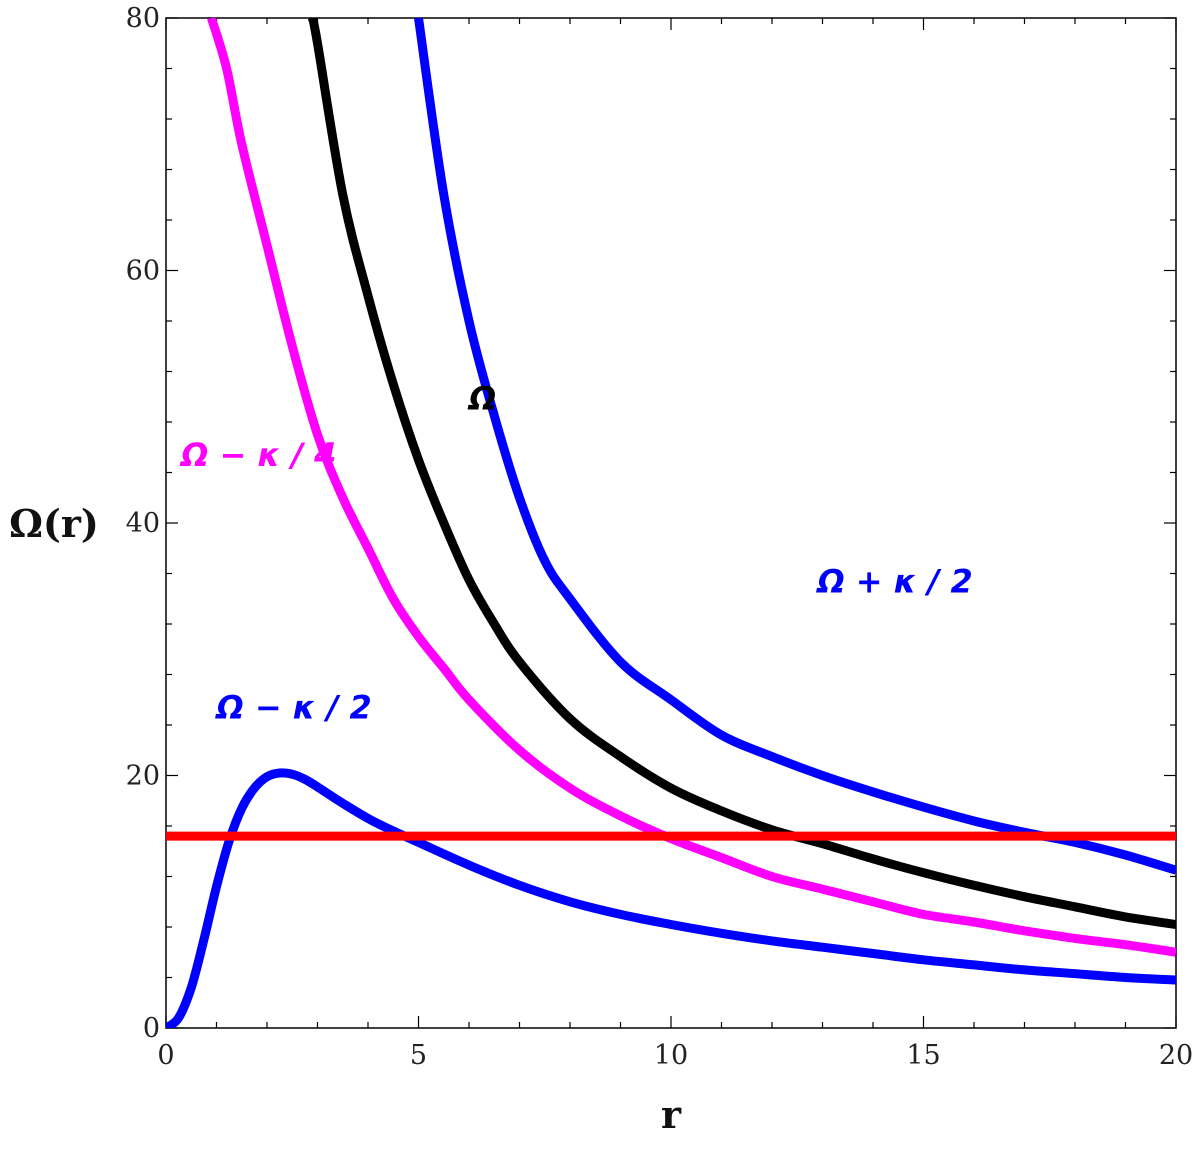 This screenshot has width=1200, height=1149. What do you see at coordinates (481, 398) in the screenshot?
I see `annotation-omega: Ω` at bounding box center [481, 398].